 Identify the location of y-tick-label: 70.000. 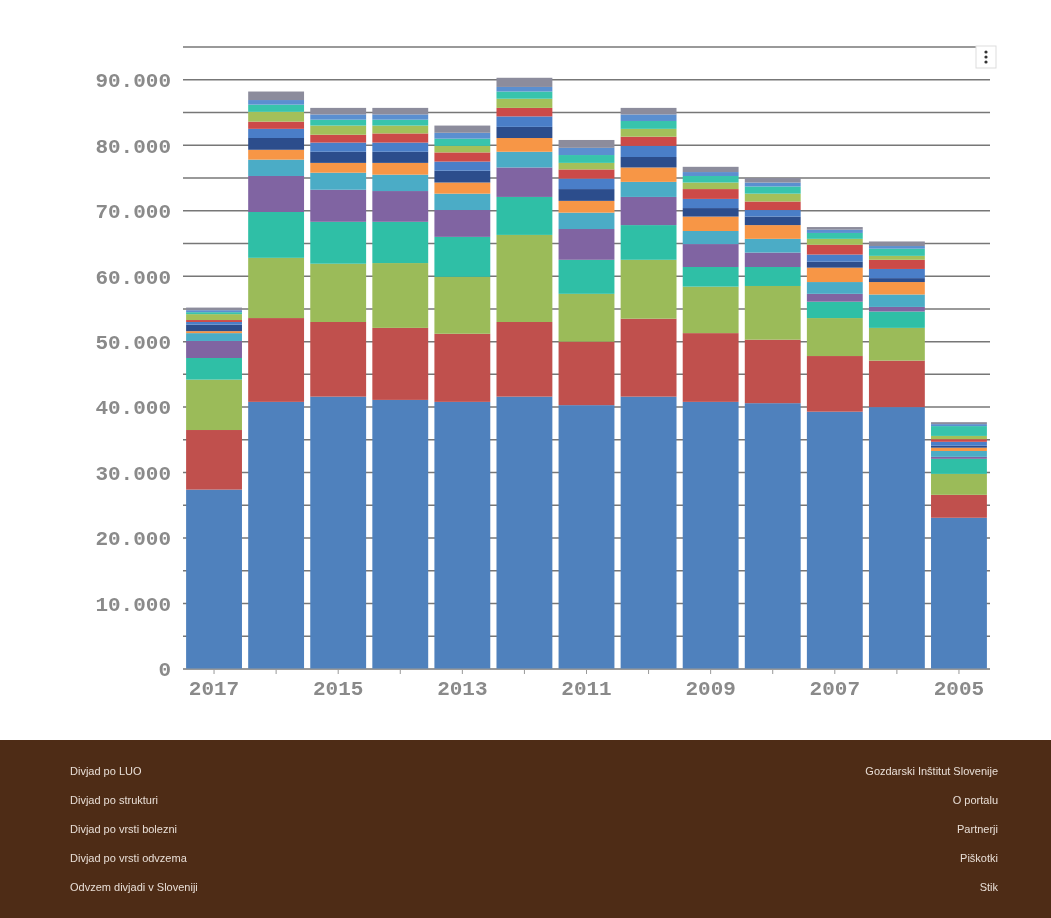
(133, 213).